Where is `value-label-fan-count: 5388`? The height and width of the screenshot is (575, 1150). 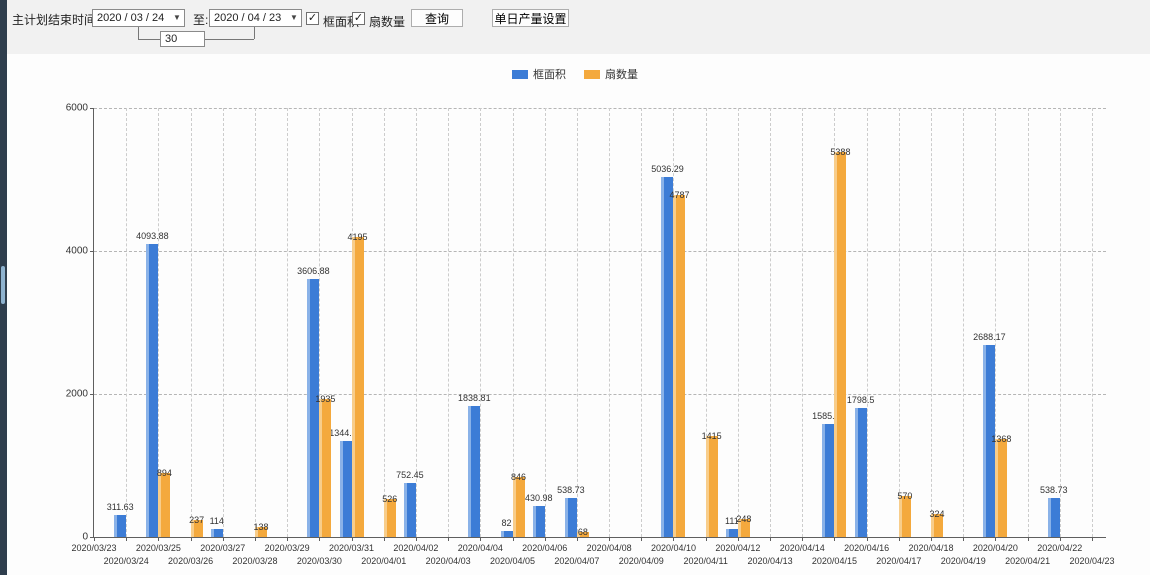
value-label-fan-count: 5388 is located at coordinates (840, 152).